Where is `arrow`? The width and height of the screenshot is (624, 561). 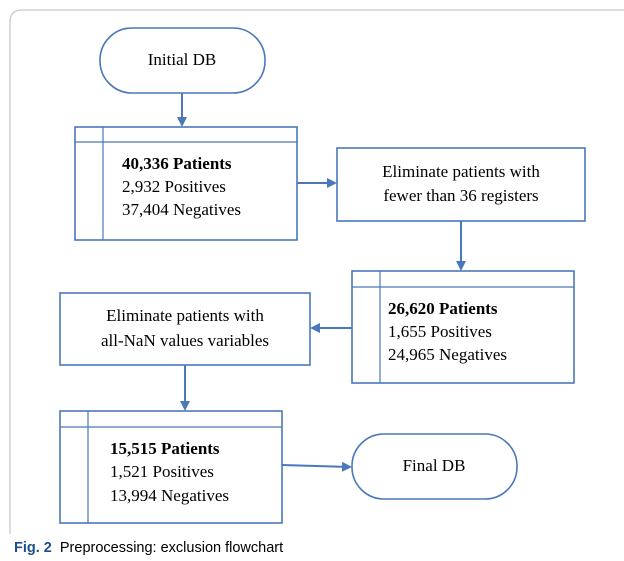 arrow is located at coordinates (316, 466).